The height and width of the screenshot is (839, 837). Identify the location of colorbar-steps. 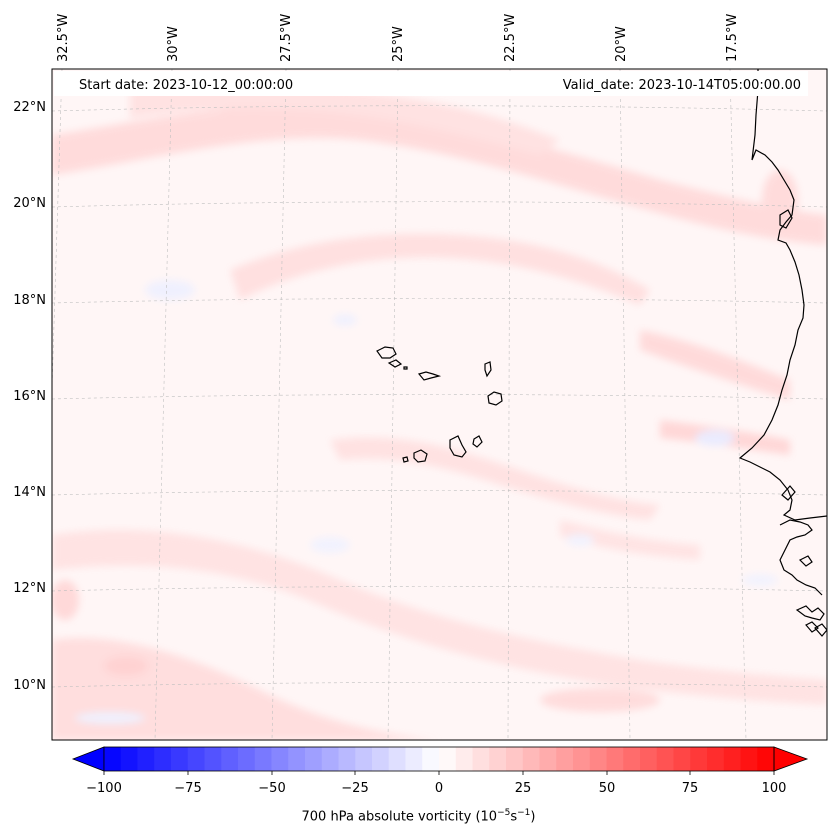
(439, 759).